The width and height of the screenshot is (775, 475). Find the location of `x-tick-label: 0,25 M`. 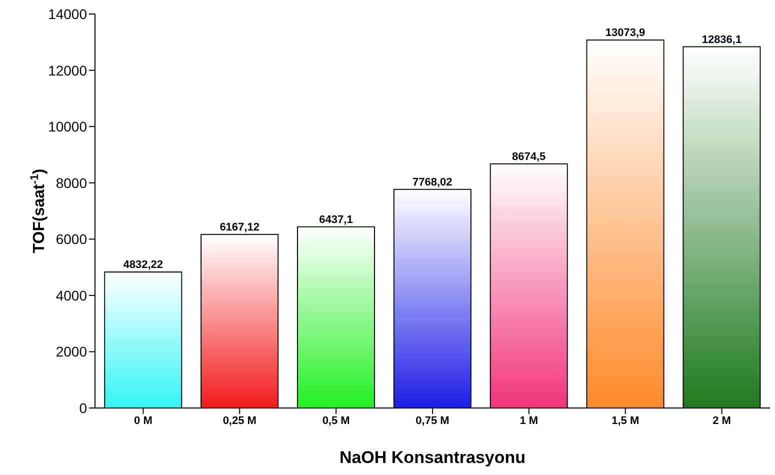

x-tick-label: 0,25 M is located at coordinates (239, 420).